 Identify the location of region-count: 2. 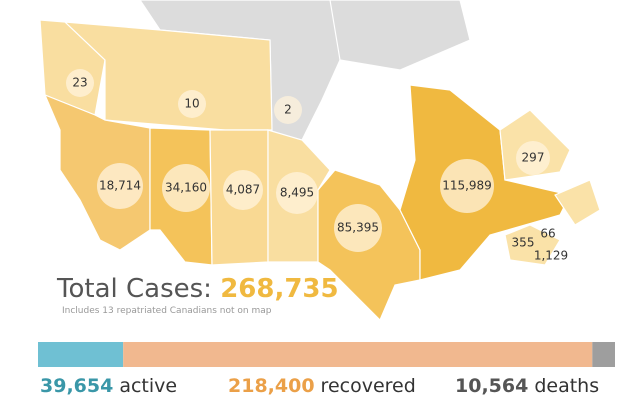
(288, 110).